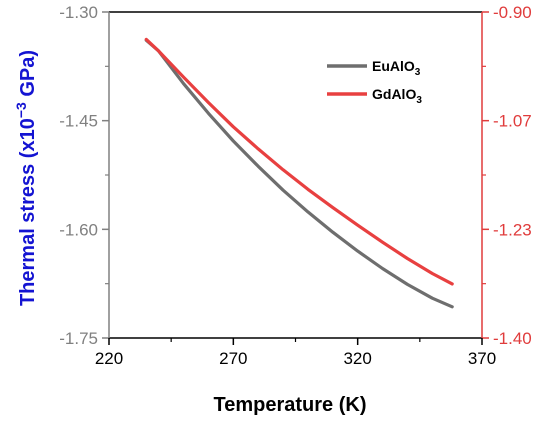  I want to click on y-axis-title-tail: GPa), so click(28, 76).